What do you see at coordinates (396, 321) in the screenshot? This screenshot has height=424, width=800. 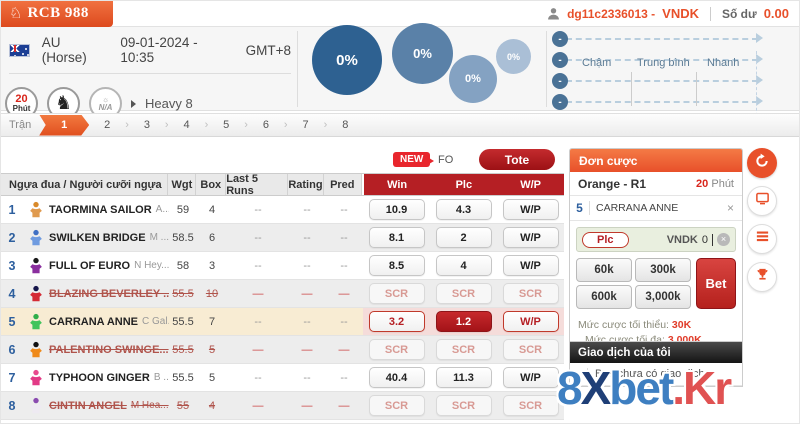 I see `win-odds-button: 3.2` at bounding box center [396, 321].